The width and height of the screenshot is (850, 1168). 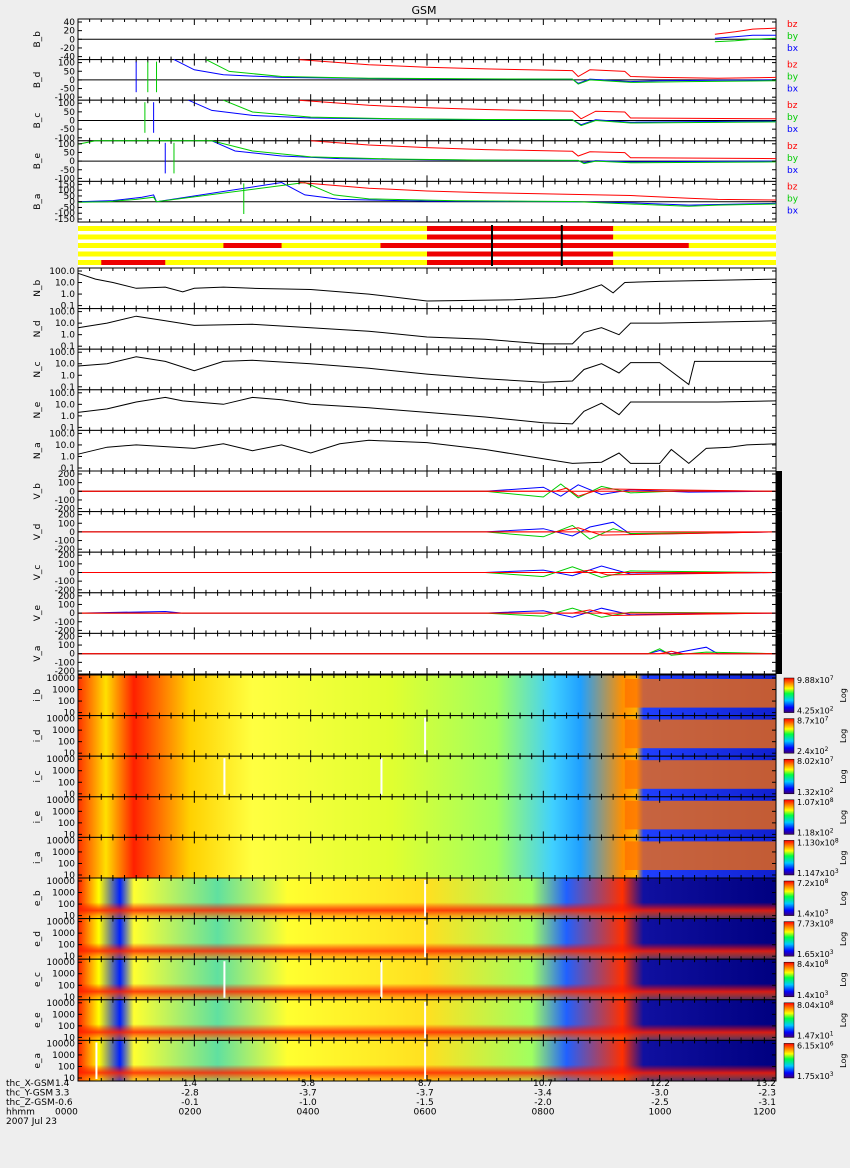 I want to click on panel-n-c: 100.0 10.01.0 0.1 N_c, so click(x=405, y=370).